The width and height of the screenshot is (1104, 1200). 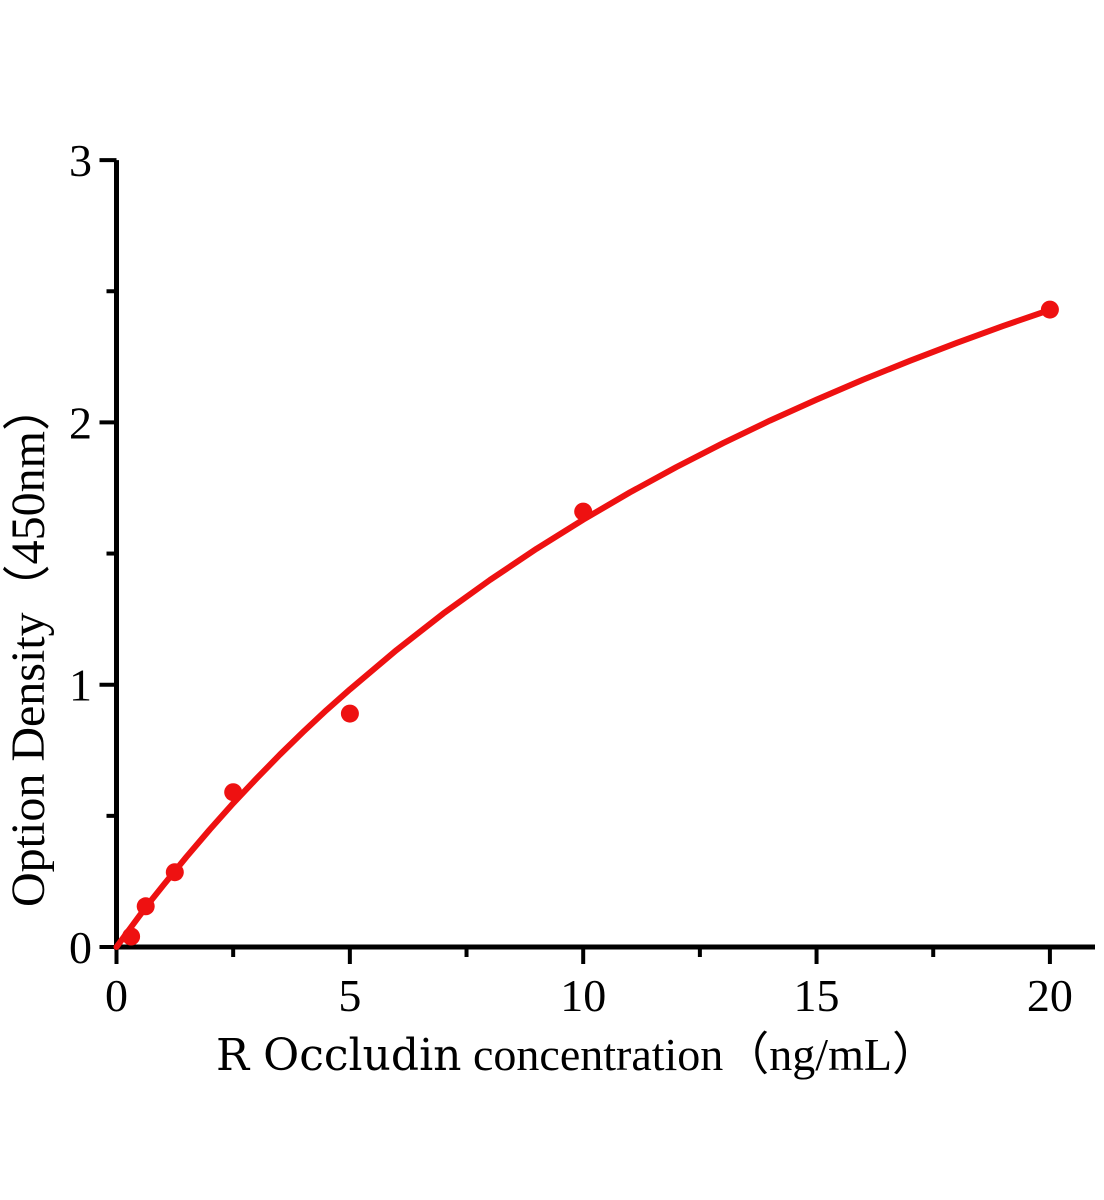 I want to click on y-axis-tick-label: 1, so click(x=80, y=685).